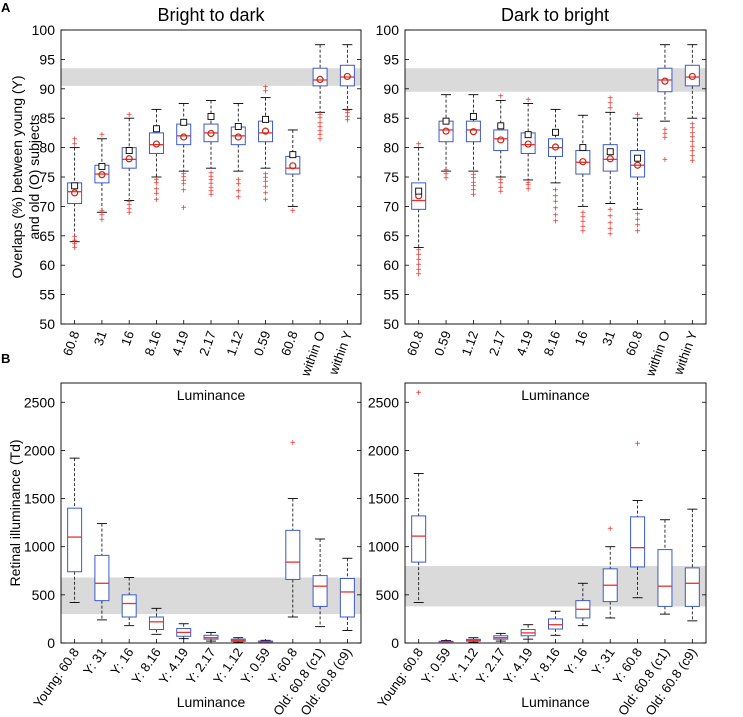  Describe the element at coordinates (415, 343) in the screenshot. I see `x-tick-label: 60.8` at that location.